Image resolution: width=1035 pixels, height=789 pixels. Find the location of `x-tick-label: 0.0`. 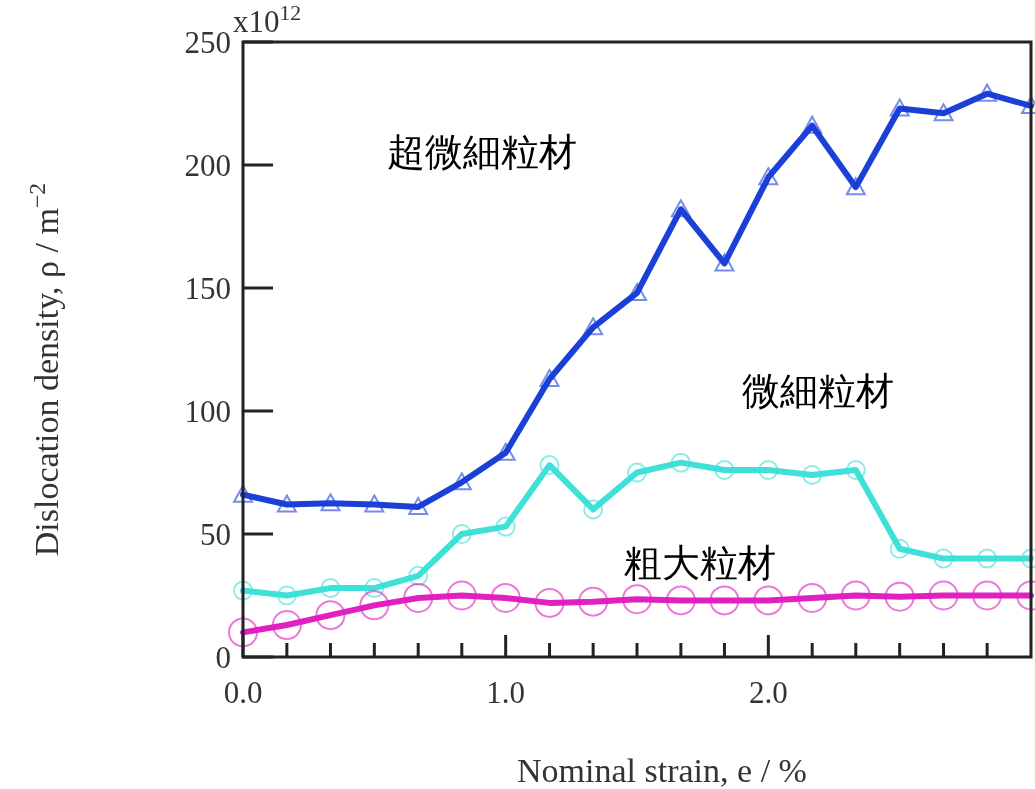

x-tick-label: 0.0 is located at coordinates (243, 692).